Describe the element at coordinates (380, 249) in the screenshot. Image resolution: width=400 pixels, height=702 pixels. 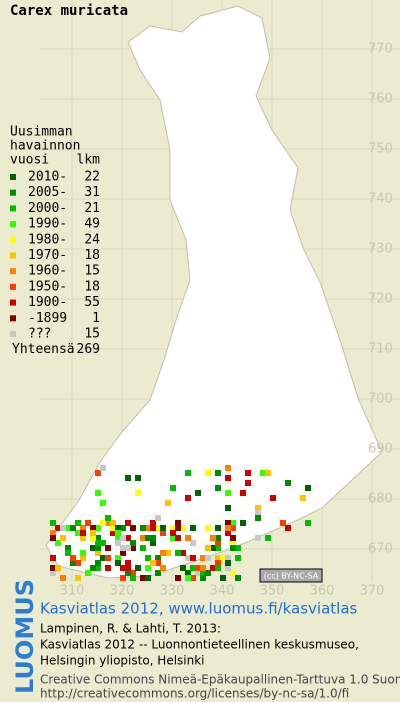
I see `y-tick-label: 730` at that location.